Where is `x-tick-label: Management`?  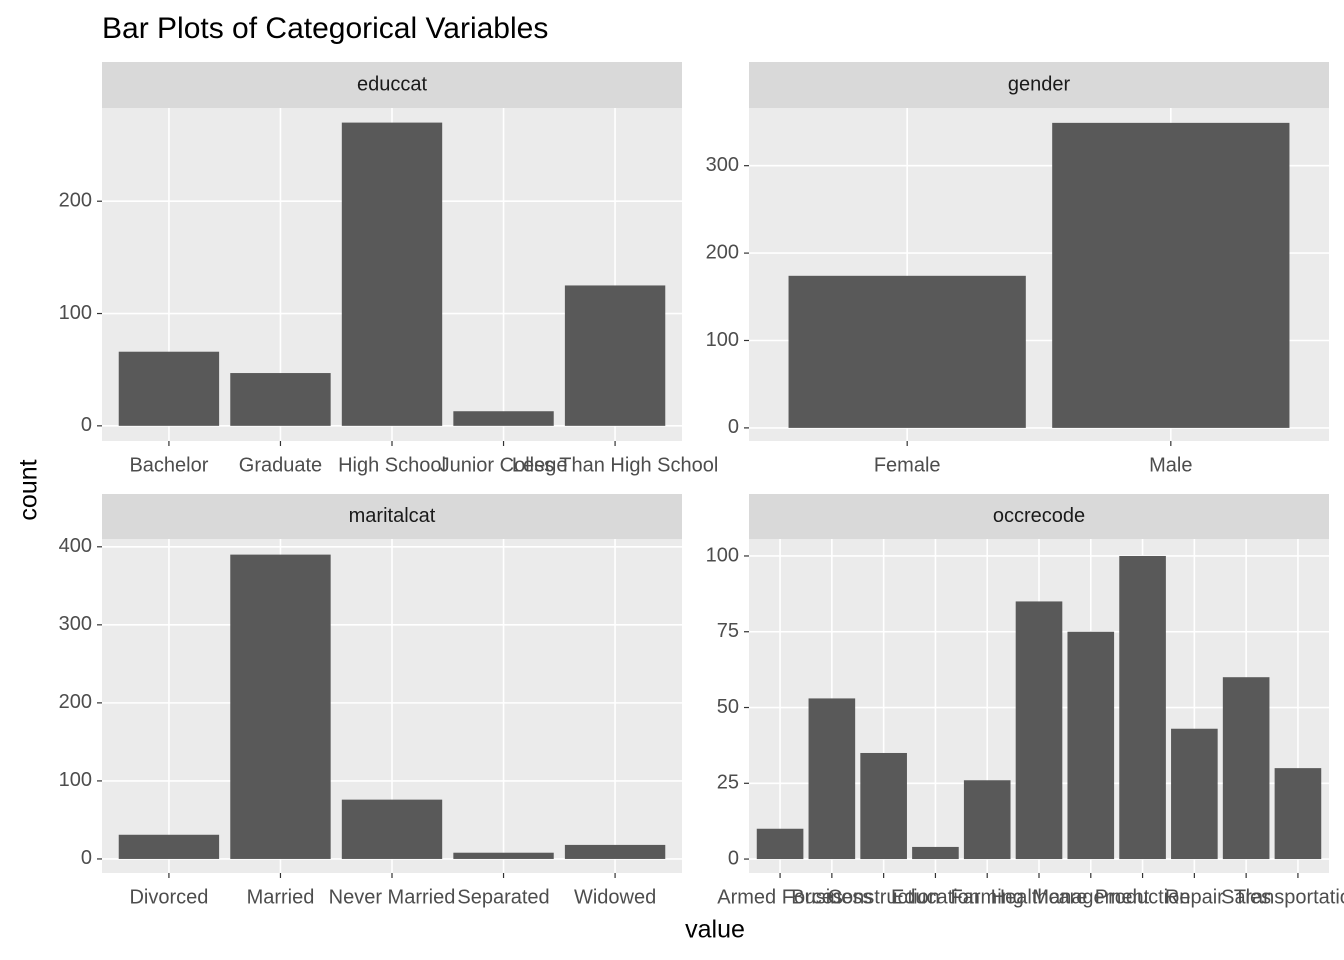
x-tick-label: Management is located at coordinates (1090, 897).